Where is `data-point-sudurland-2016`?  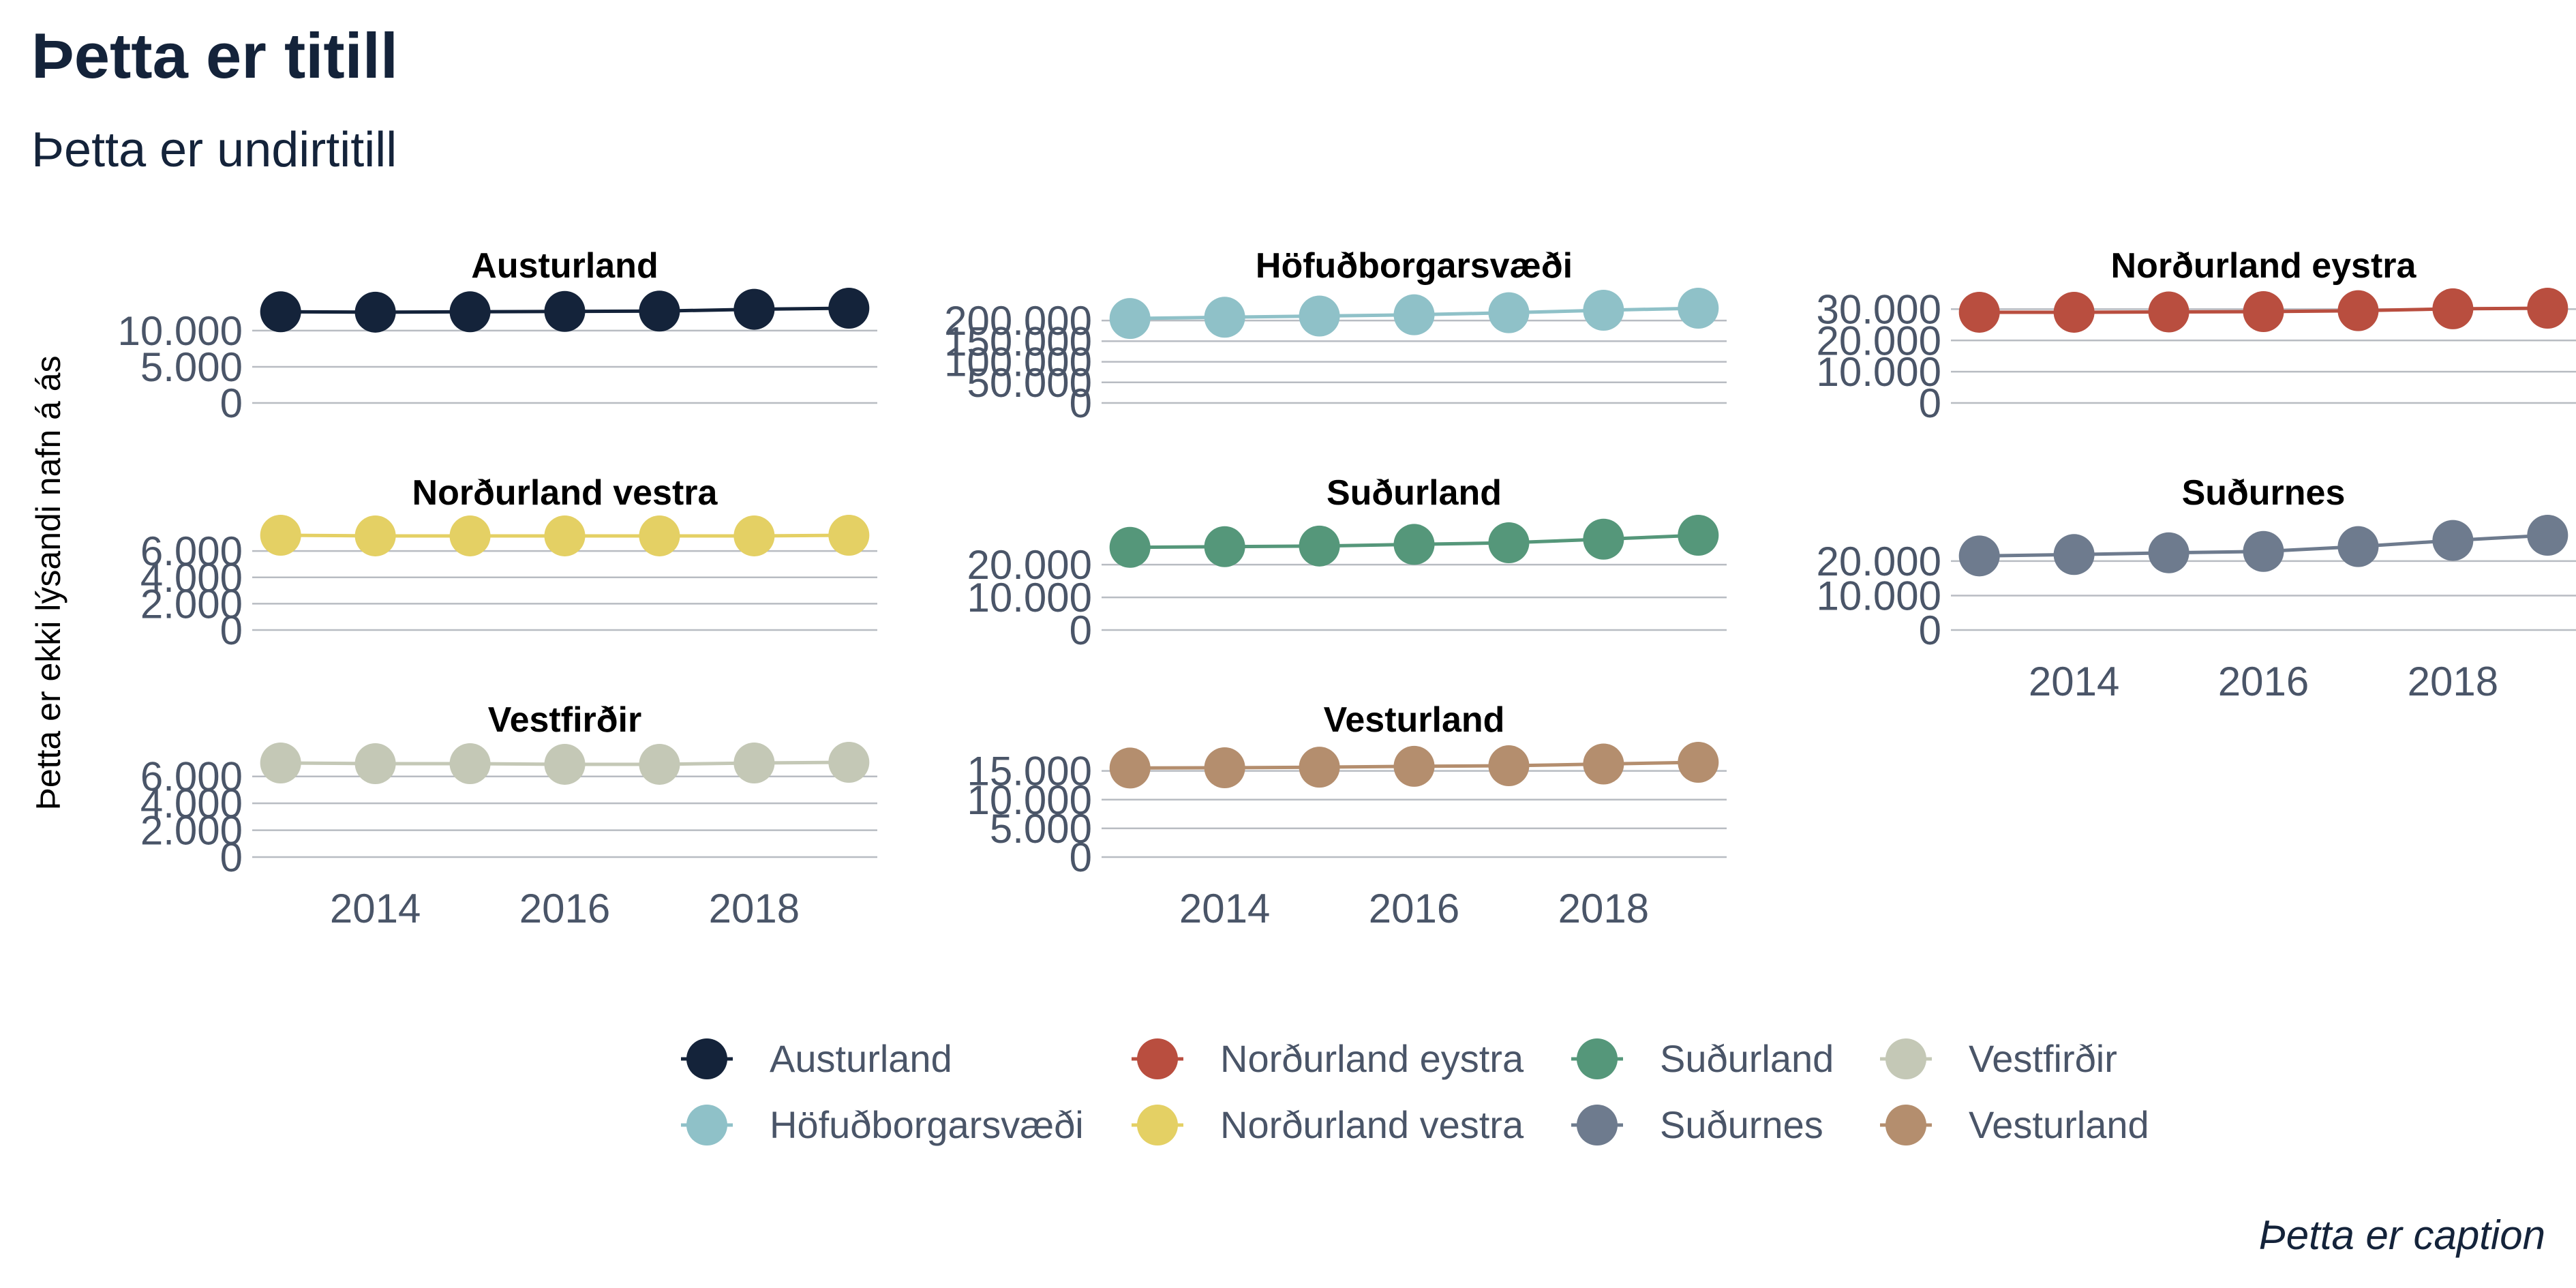 data-point-sudurland-2016 is located at coordinates (1414, 544).